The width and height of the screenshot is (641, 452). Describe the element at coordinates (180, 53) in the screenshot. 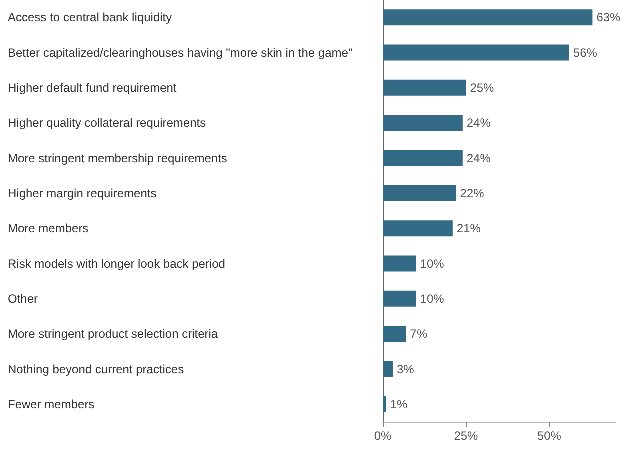

I see `y-tick-label: Better capitalized/clearinghouses having "more skin in the game"` at that location.